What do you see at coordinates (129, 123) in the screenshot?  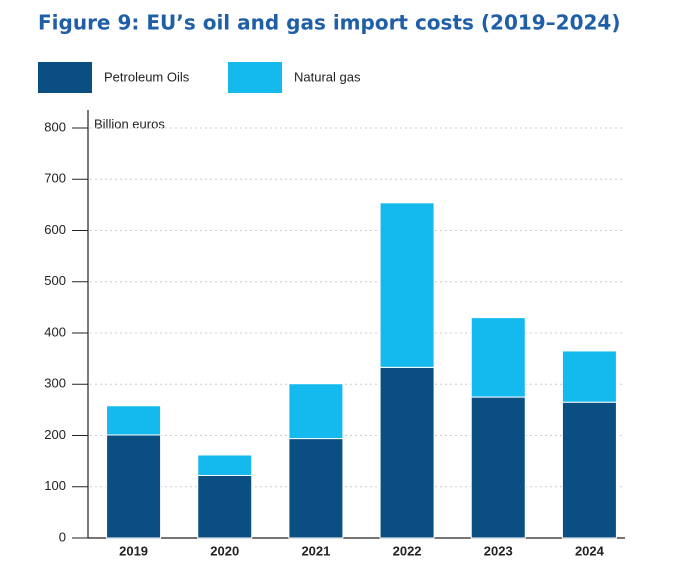 I see `y-axis-label: Billion euros` at bounding box center [129, 123].